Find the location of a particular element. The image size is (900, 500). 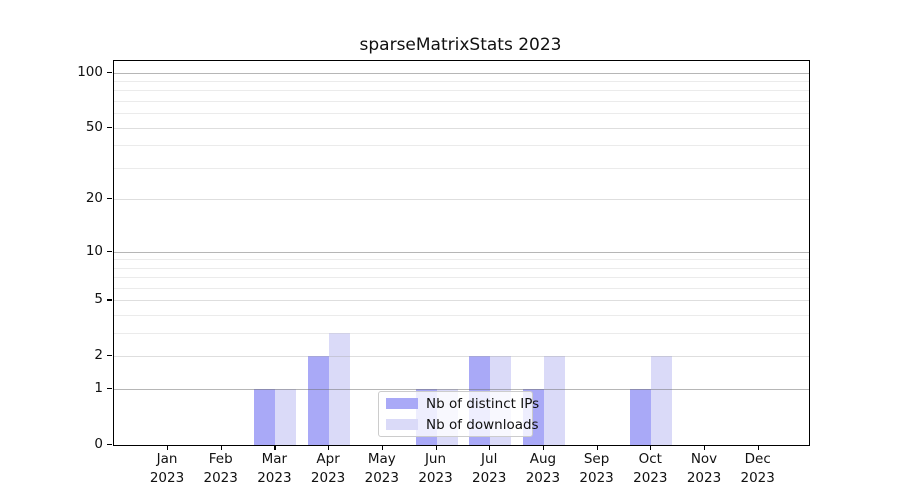

legend: Nb of distinct IPs Nb of downloads is located at coordinates (458, 414).